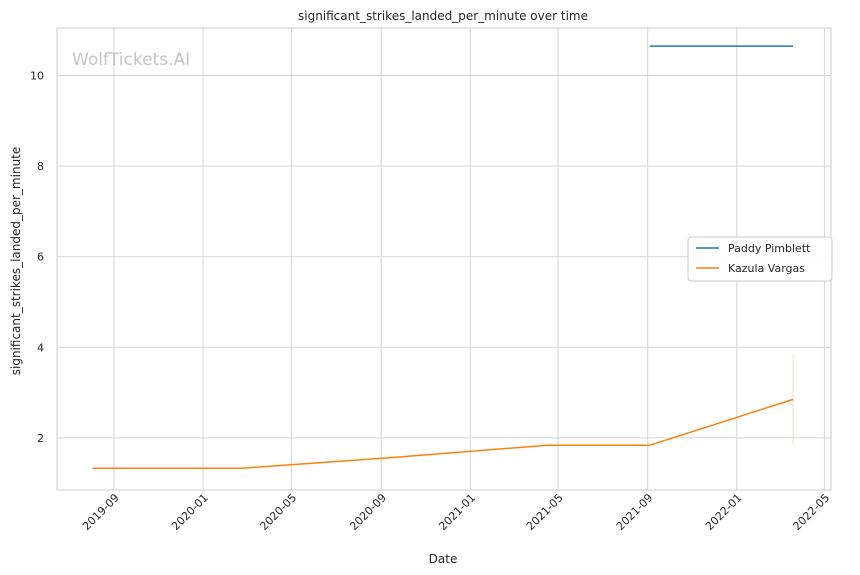  I want to click on legend-label-kazula-vargas: Kazula Vargas, so click(766, 268).